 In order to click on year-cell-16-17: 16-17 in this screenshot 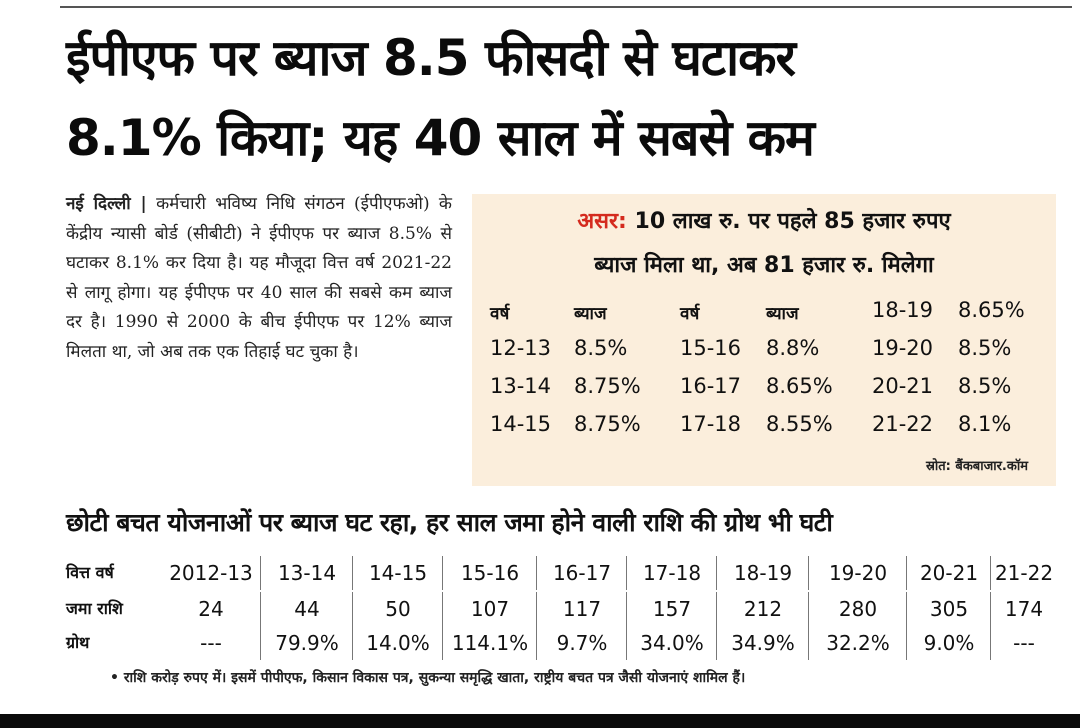, I will do `click(581, 573)`.